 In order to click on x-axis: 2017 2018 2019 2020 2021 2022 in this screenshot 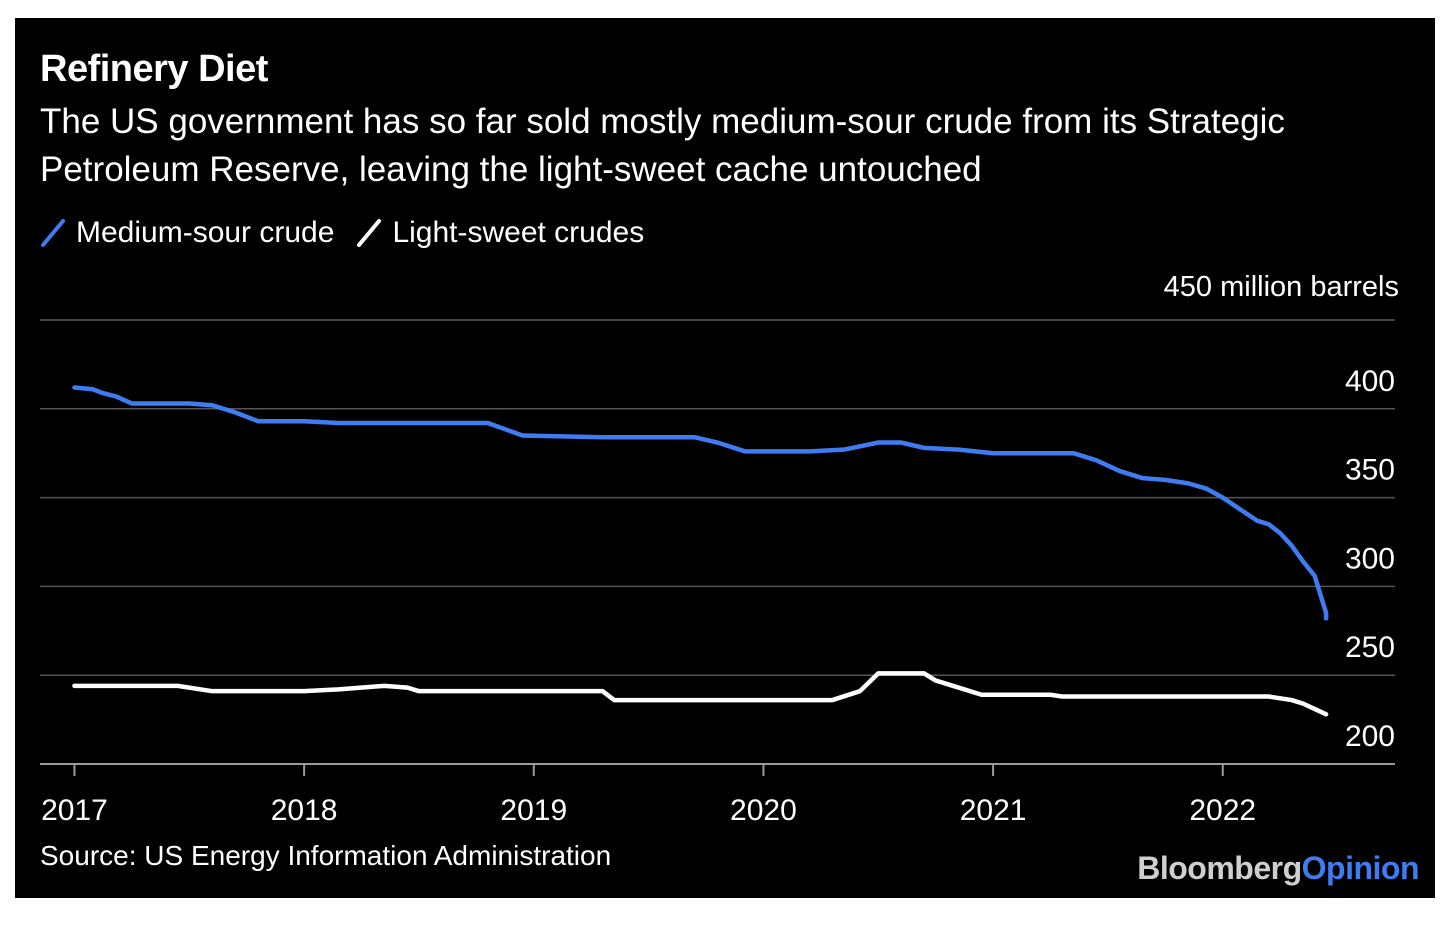, I will do `click(648, 795)`.